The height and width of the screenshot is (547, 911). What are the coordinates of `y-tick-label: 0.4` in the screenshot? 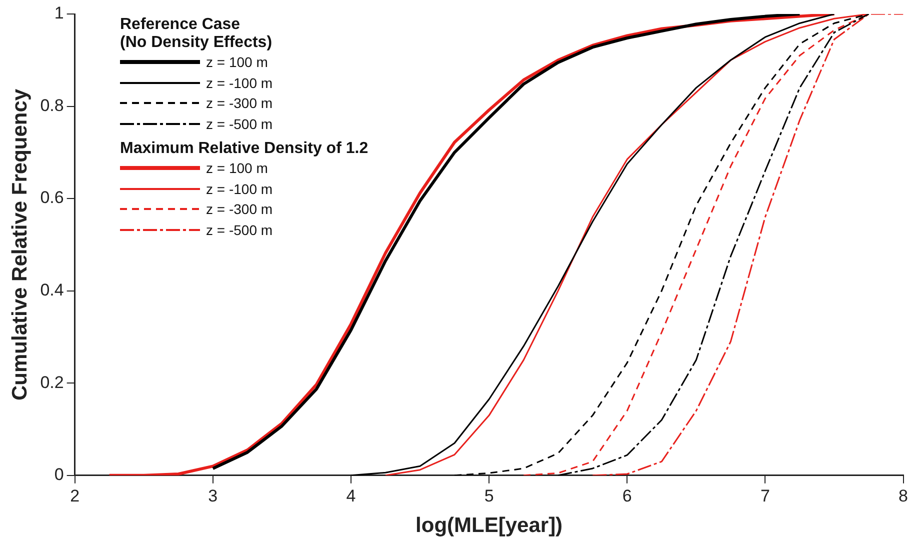 It's located at (52, 290).